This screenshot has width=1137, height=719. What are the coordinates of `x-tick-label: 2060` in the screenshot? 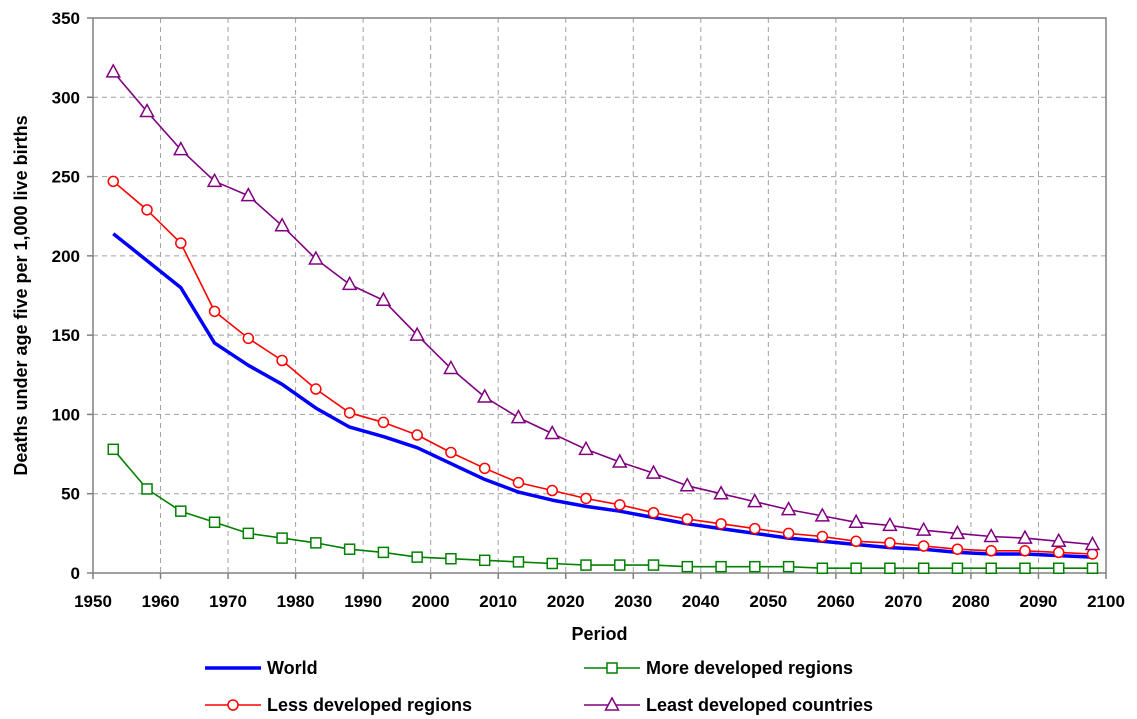 It's located at (836, 601).